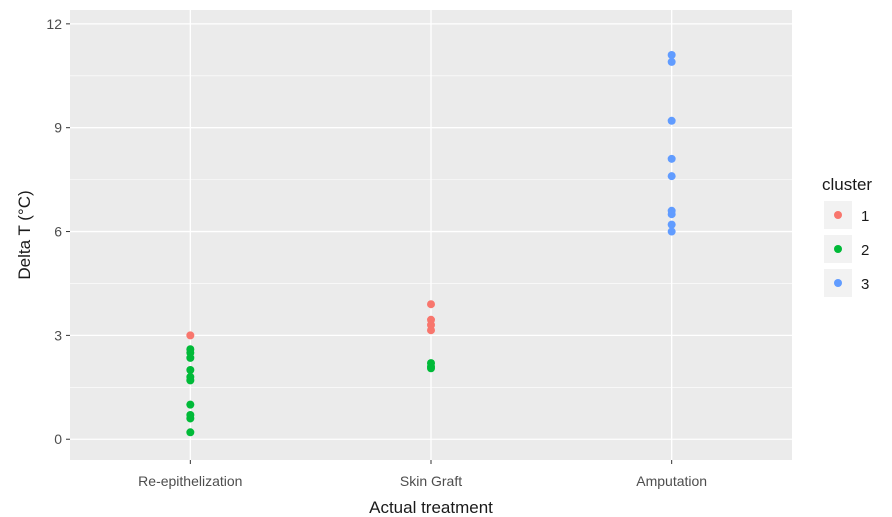 The image size is (892, 517). Describe the element at coordinates (54, 24) in the screenshot. I see `y-tick-label: 12` at that location.